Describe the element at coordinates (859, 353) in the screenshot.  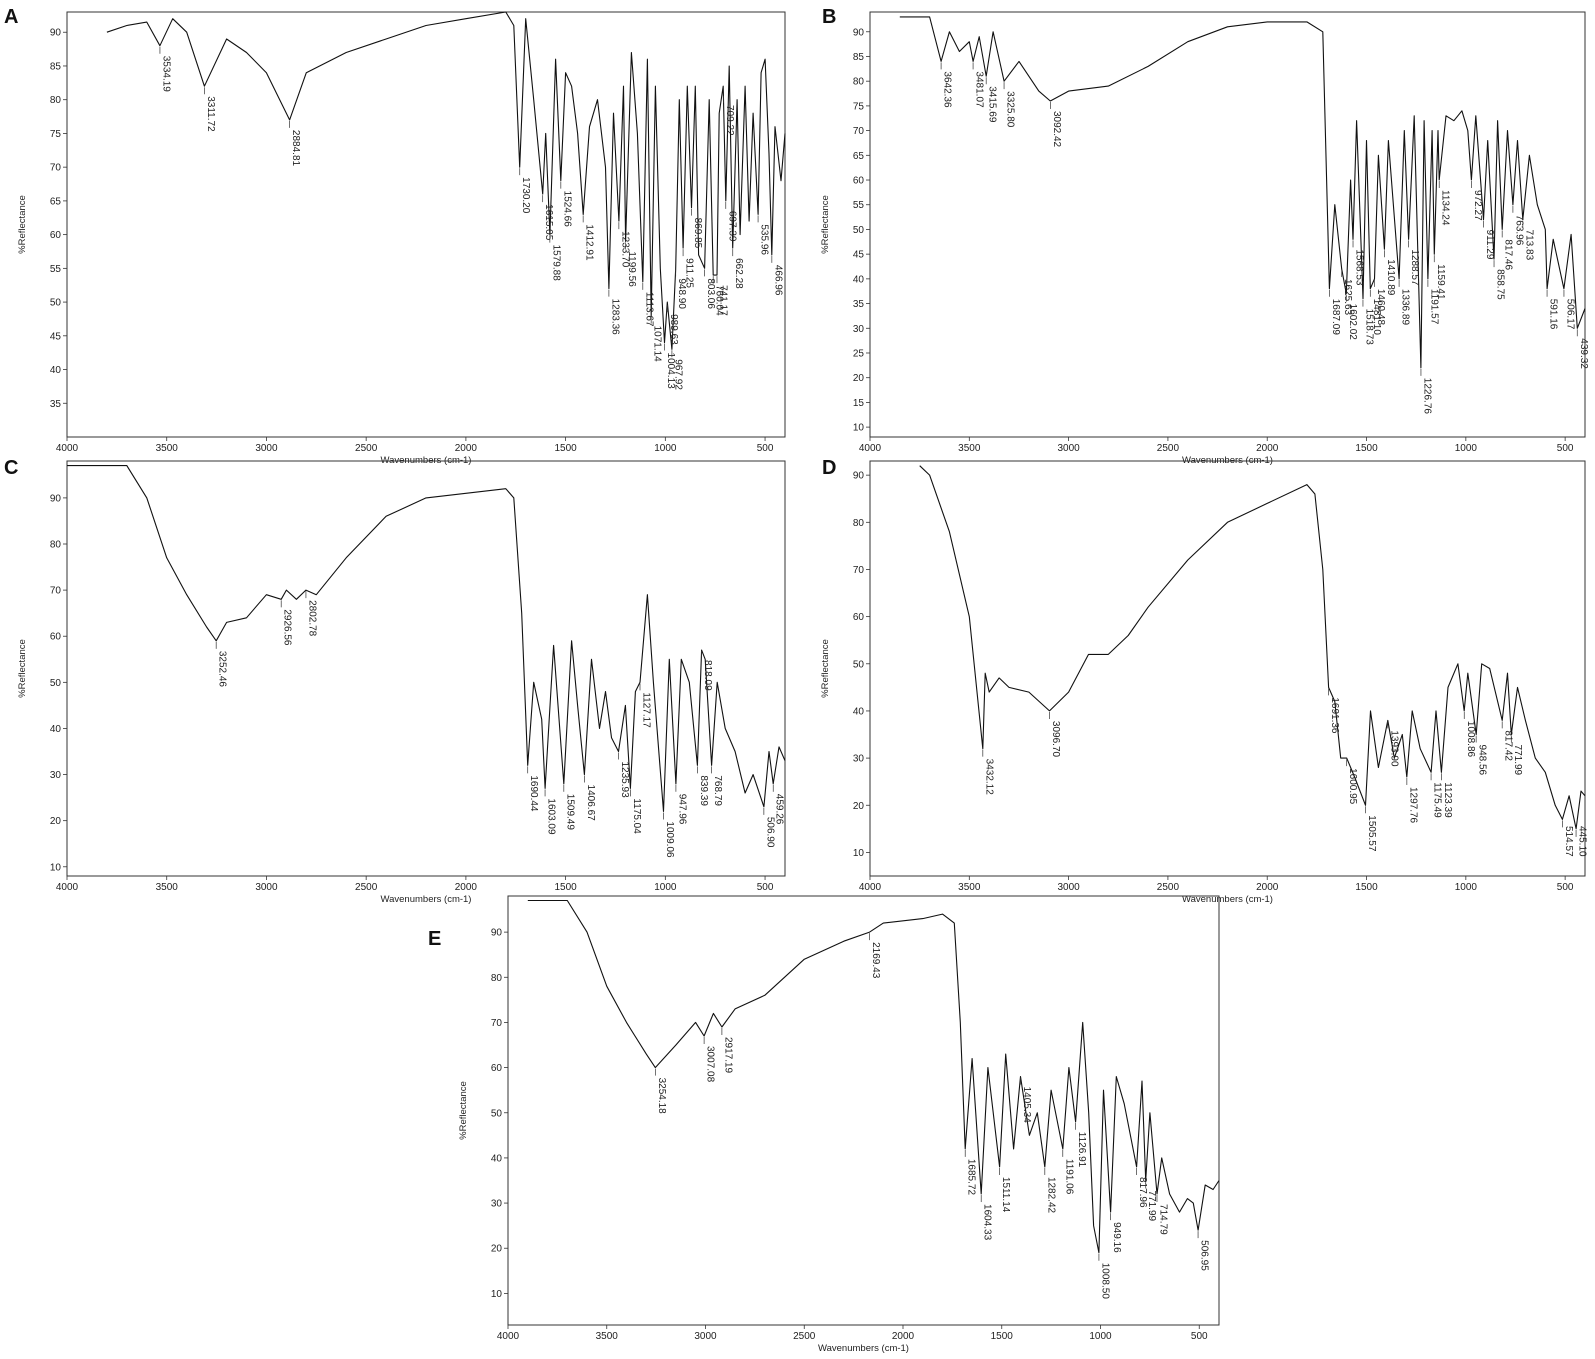
I see `y-tick-label: 25` at that location.